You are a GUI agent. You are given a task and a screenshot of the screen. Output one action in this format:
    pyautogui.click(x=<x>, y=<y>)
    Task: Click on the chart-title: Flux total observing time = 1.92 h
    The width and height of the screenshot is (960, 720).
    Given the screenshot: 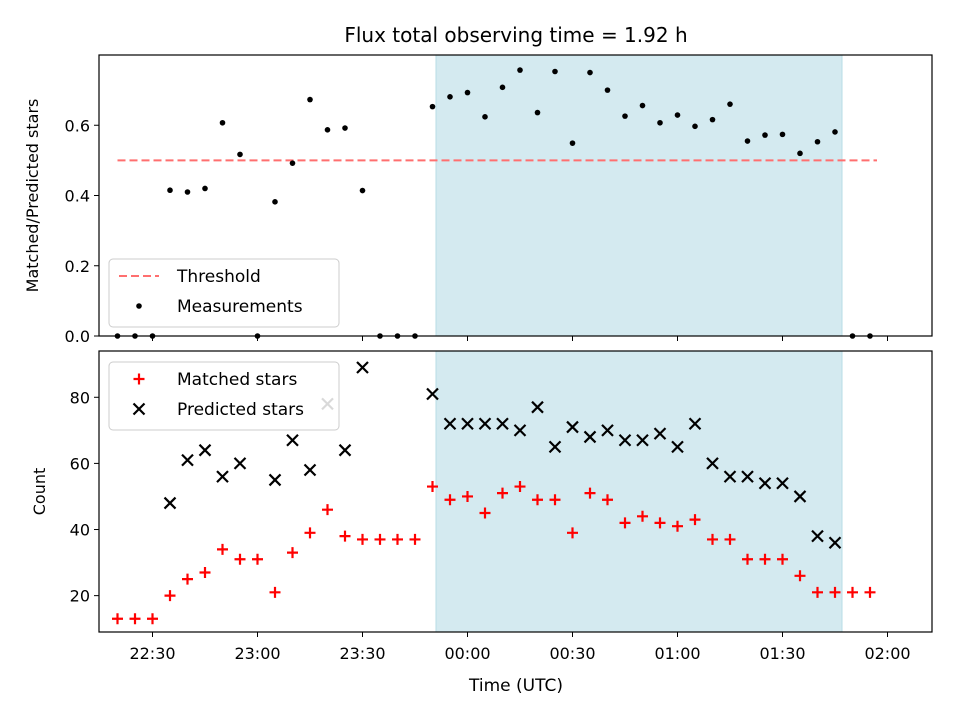 What is the action you would take?
    pyautogui.click(x=515, y=35)
    